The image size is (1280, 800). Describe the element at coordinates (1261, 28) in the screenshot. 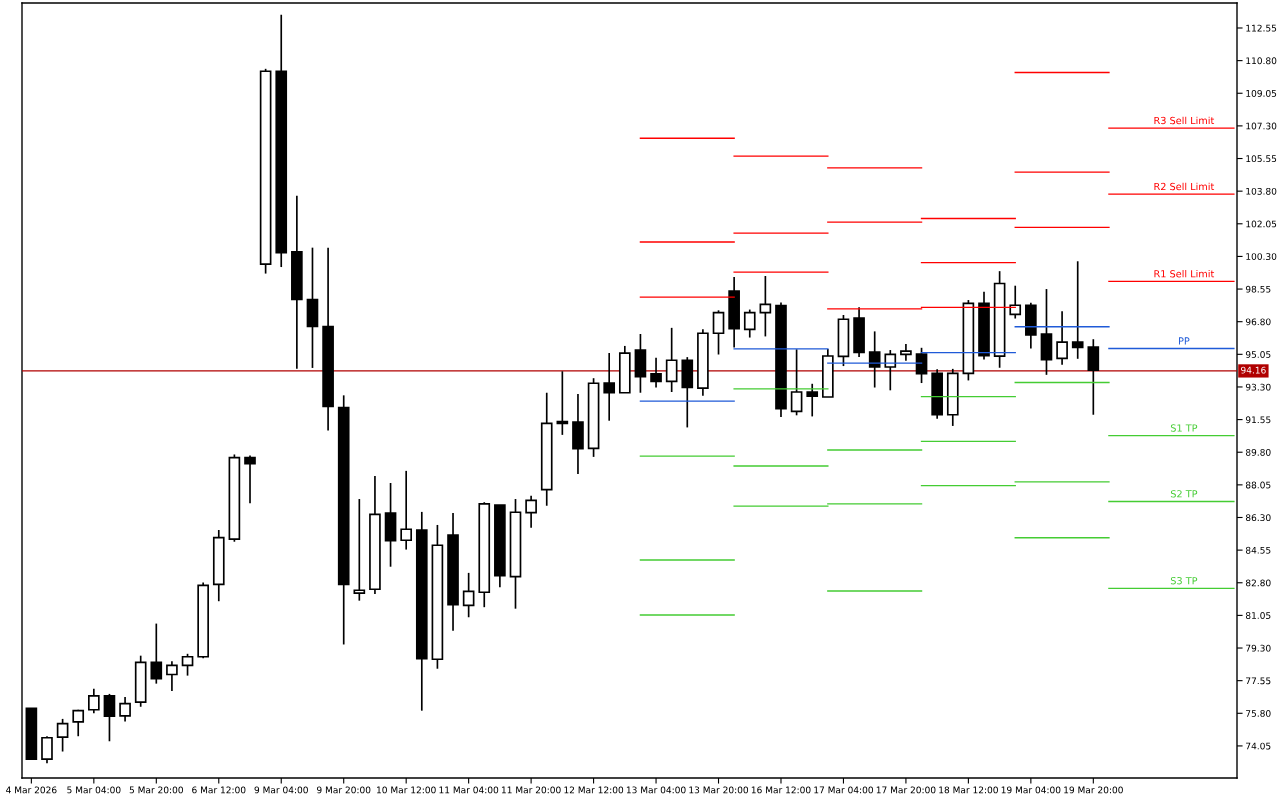

I see `y-tick-label: 112.55` at that location.